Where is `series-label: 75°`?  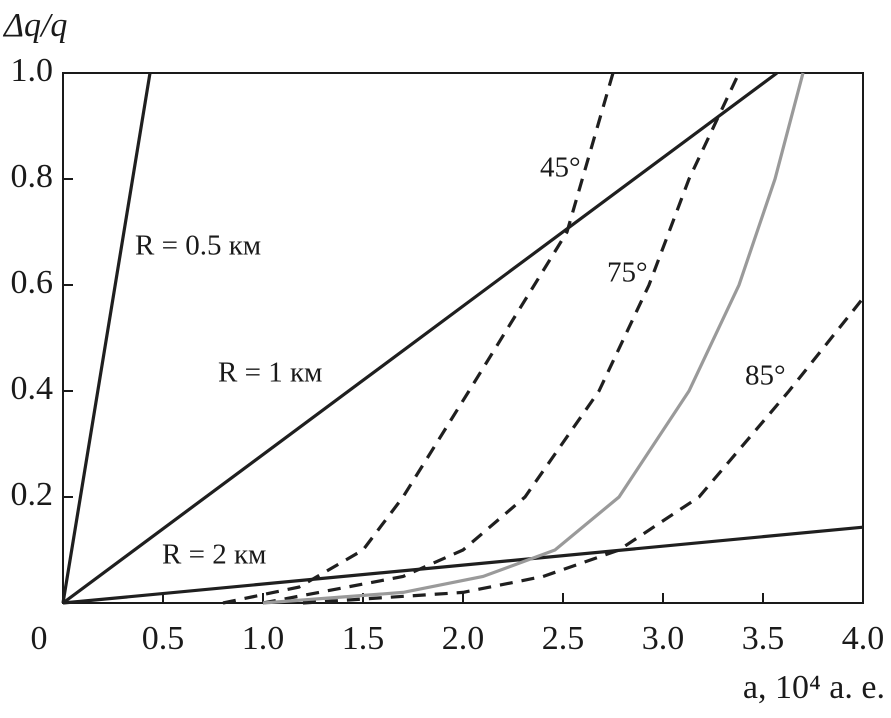
series-label: 75° is located at coordinates (627, 273).